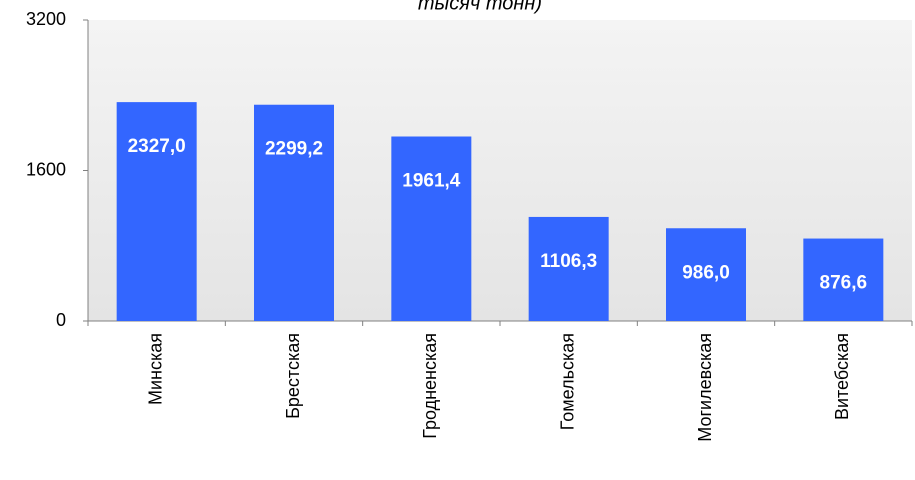 This screenshot has width=915, height=480. I want to click on value-label: 2327,0, so click(157, 146).